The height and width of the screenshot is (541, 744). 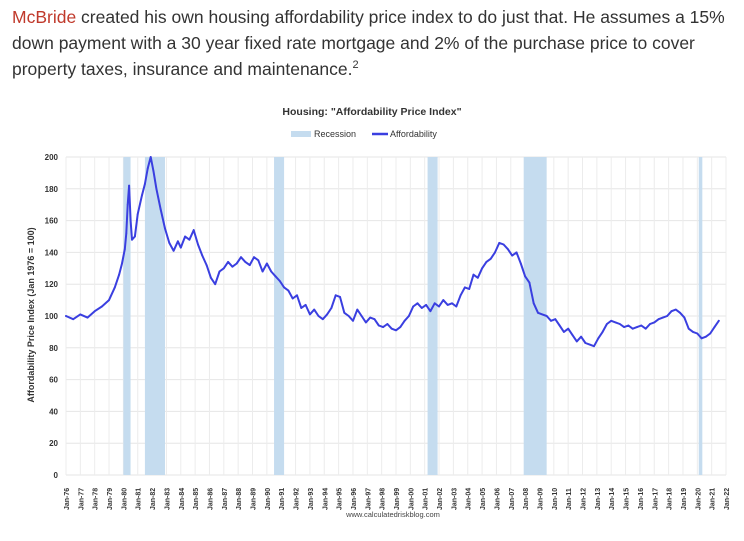 I want to click on x-tick-label: Jan-98, so click(x=383, y=499).